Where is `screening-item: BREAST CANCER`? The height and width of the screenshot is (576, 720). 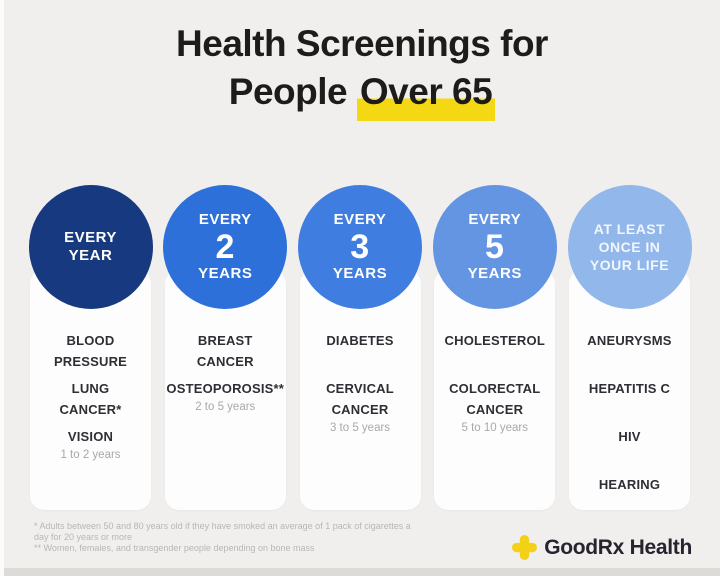 screening-item: BREAST CANCER is located at coordinates (225, 354).